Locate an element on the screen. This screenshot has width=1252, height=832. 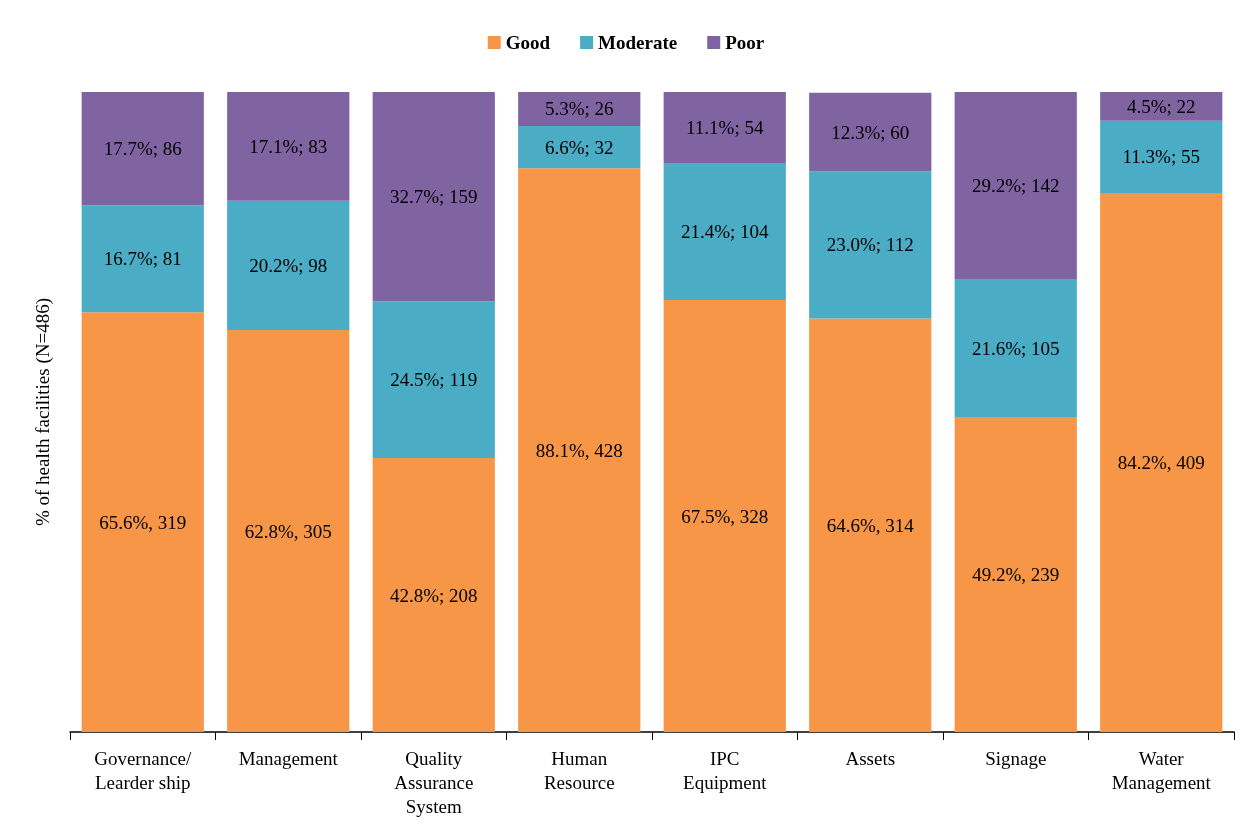
data-label: 49.2%, 239 is located at coordinates (1016, 575).